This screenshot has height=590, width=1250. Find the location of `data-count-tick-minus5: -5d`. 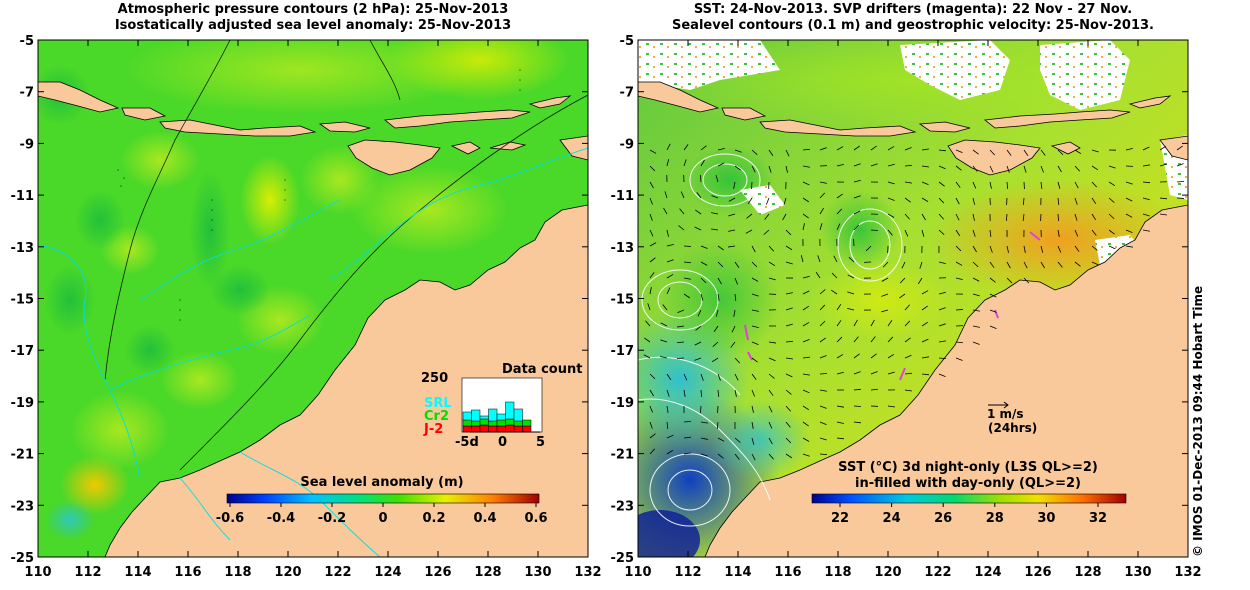

data-count-tick-minus5: -5d is located at coordinates (467, 442).